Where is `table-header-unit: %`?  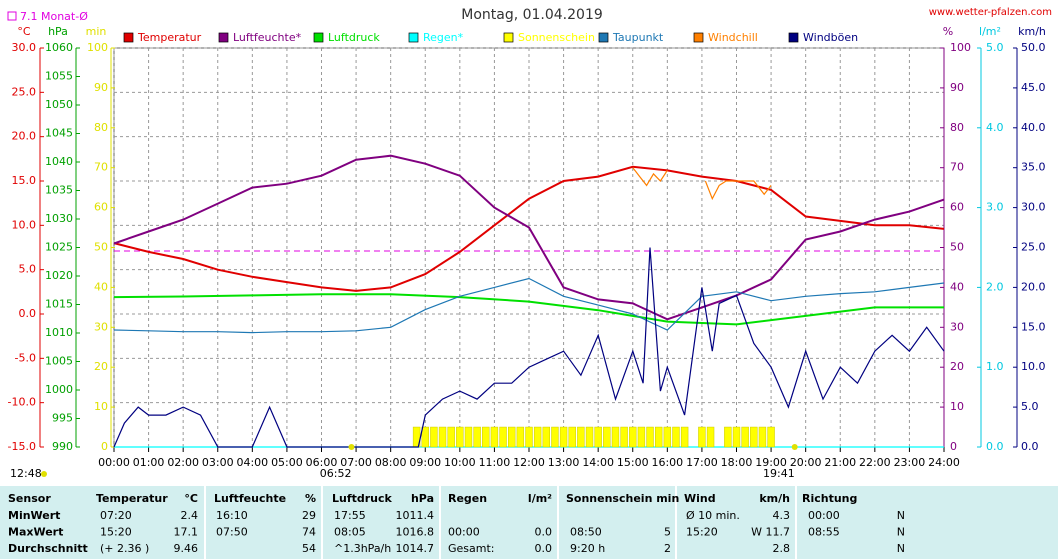
table-header-unit: % is located at coordinates (310, 498).